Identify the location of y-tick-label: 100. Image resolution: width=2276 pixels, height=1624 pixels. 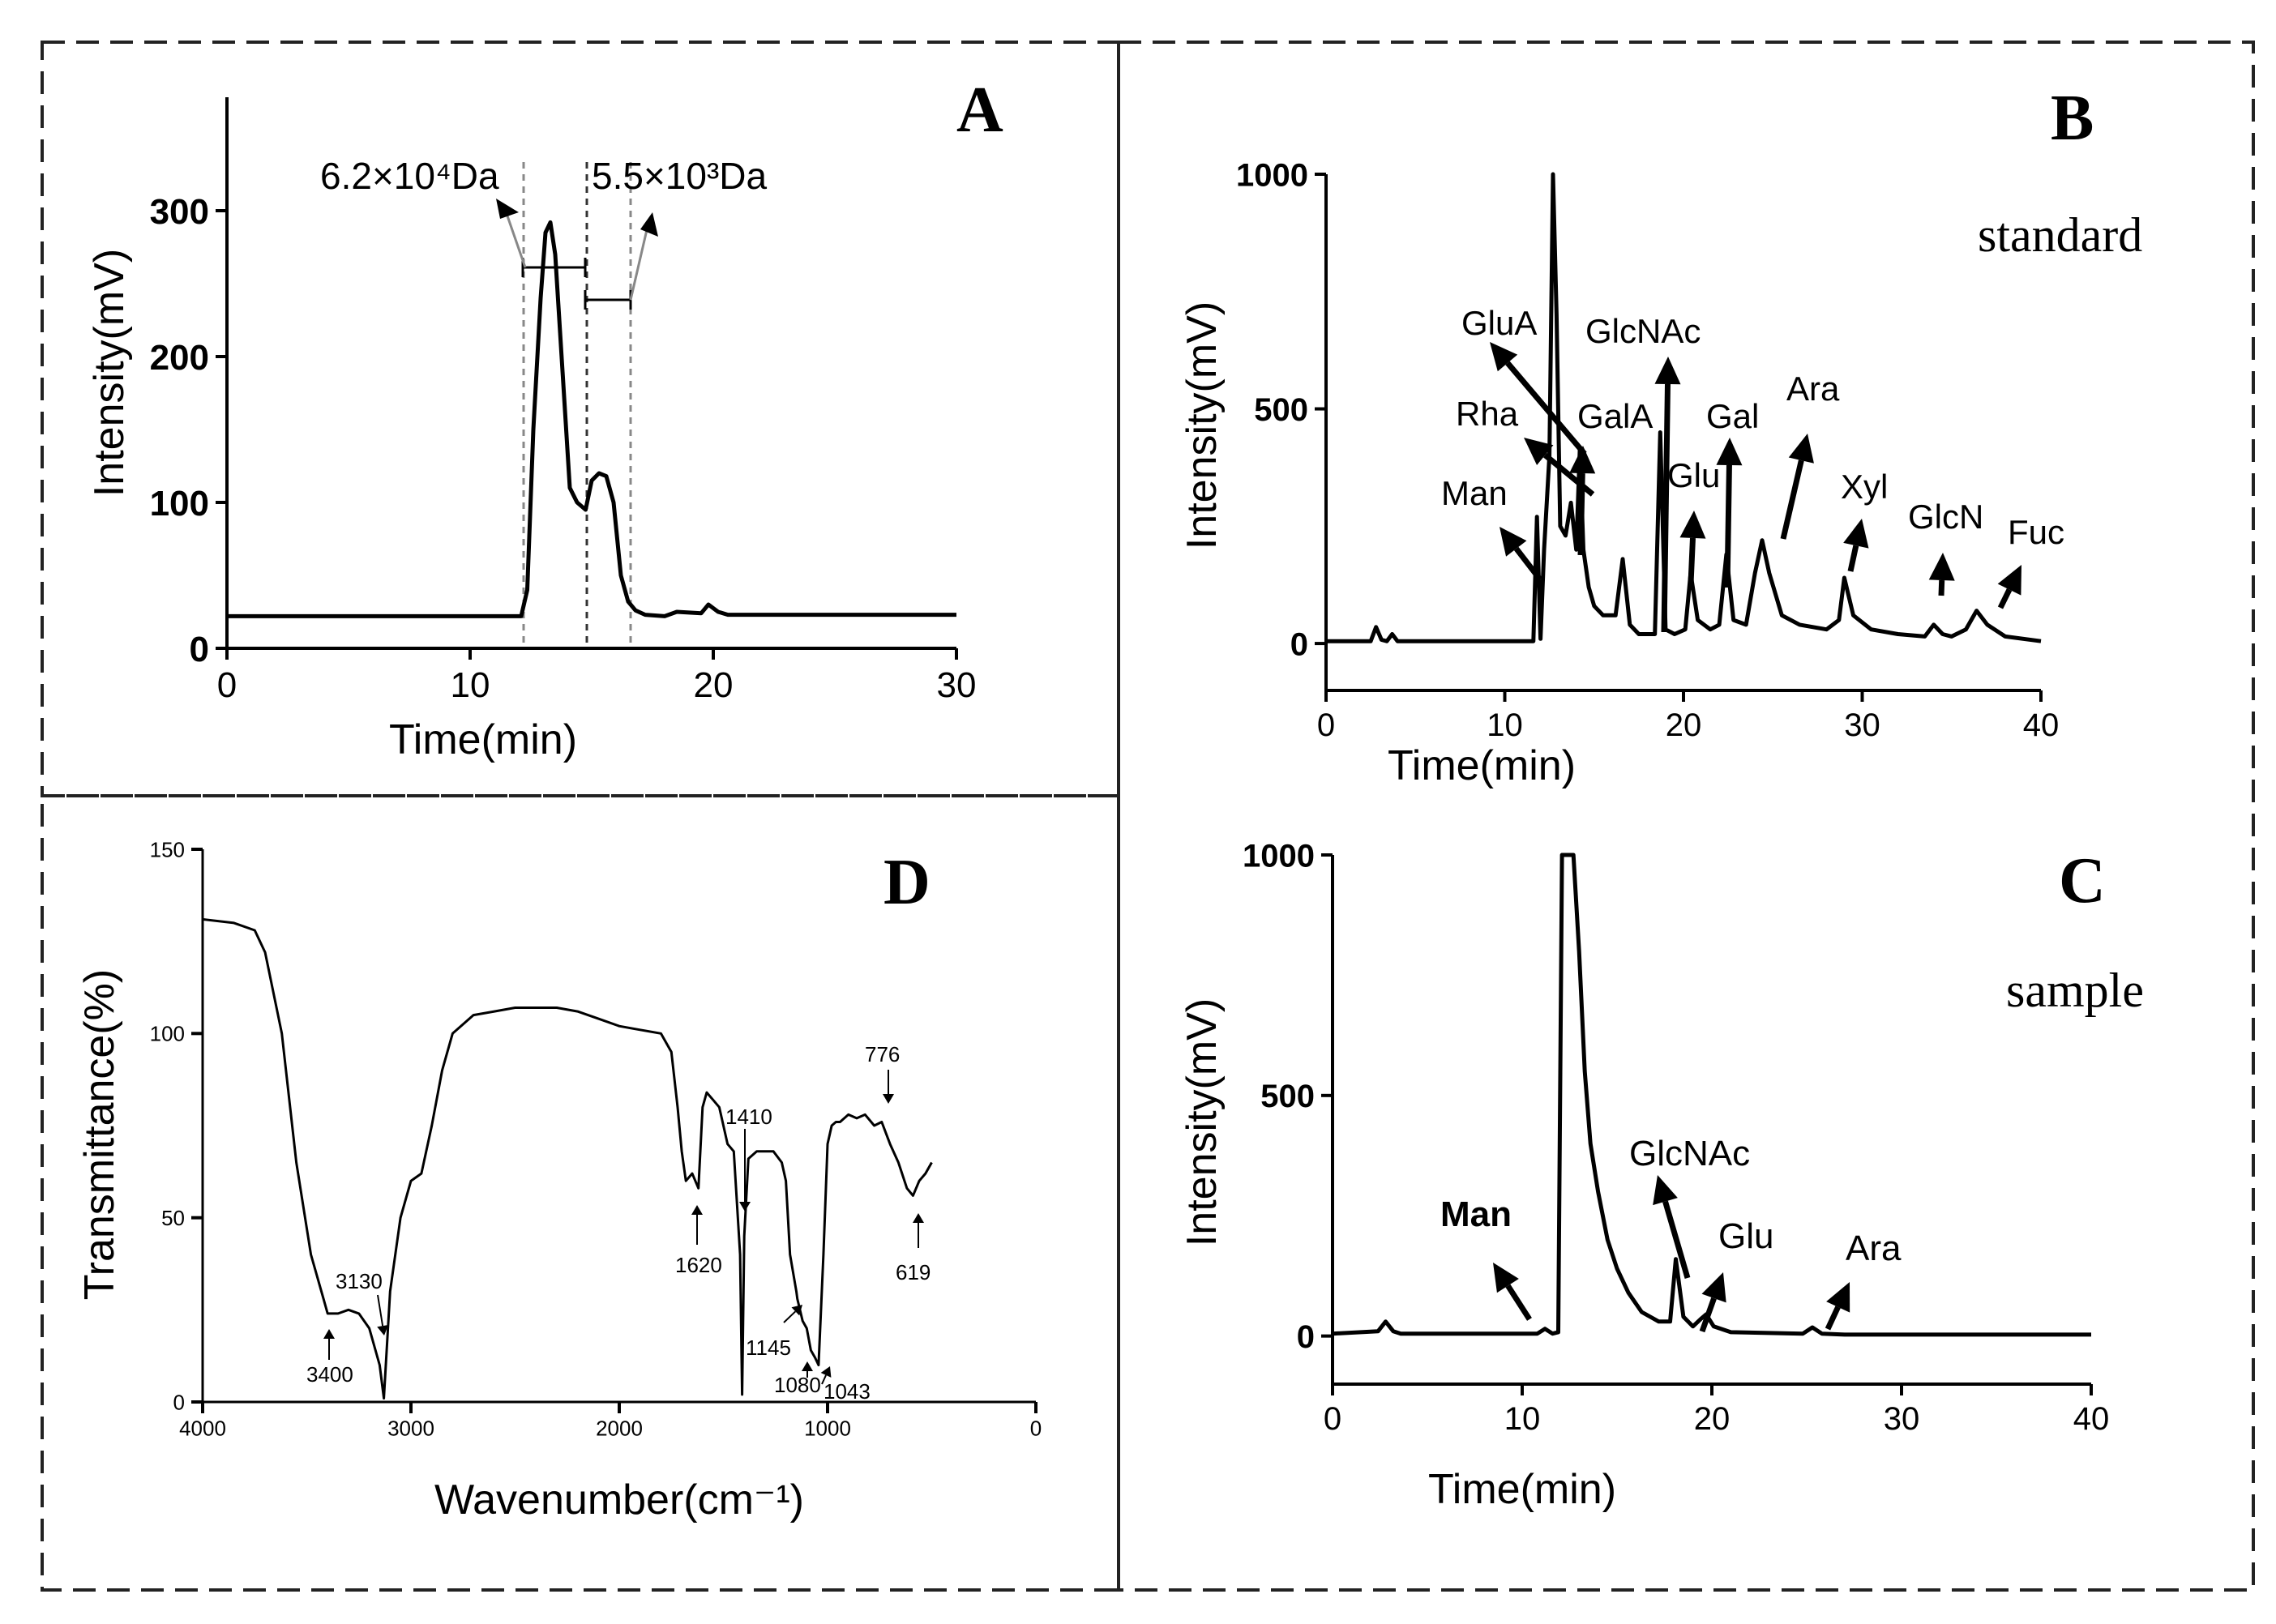
(179, 504).